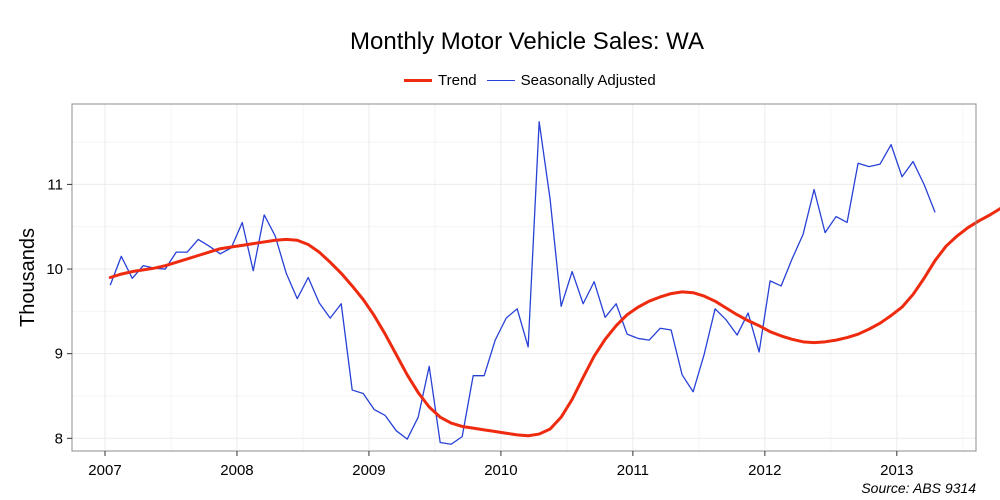  What do you see at coordinates (918, 488) in the screenshot?
I see `source-note: Source: ABS 9314` at bounding box center [918, 488].